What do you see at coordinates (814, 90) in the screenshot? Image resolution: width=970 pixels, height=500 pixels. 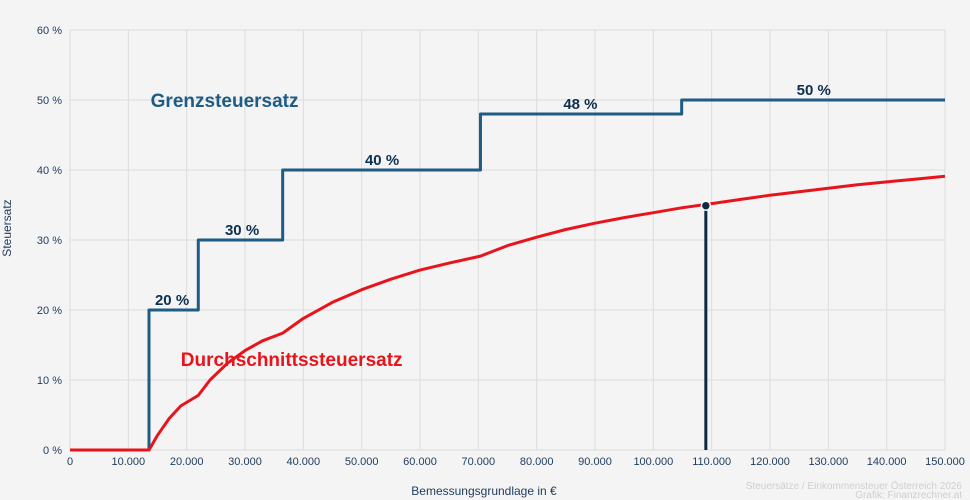 I see `step-label: 50 %` at bounding box center [814, 90].